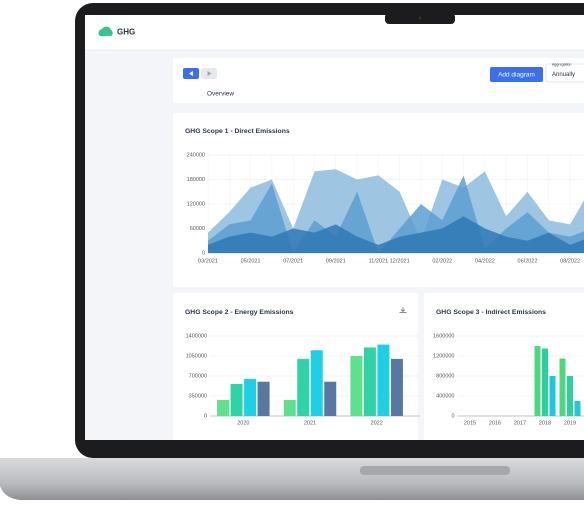  Describe the element at coordinates (520, 423) in the screenshot. I see `x-tick-label: 2017` at that location.